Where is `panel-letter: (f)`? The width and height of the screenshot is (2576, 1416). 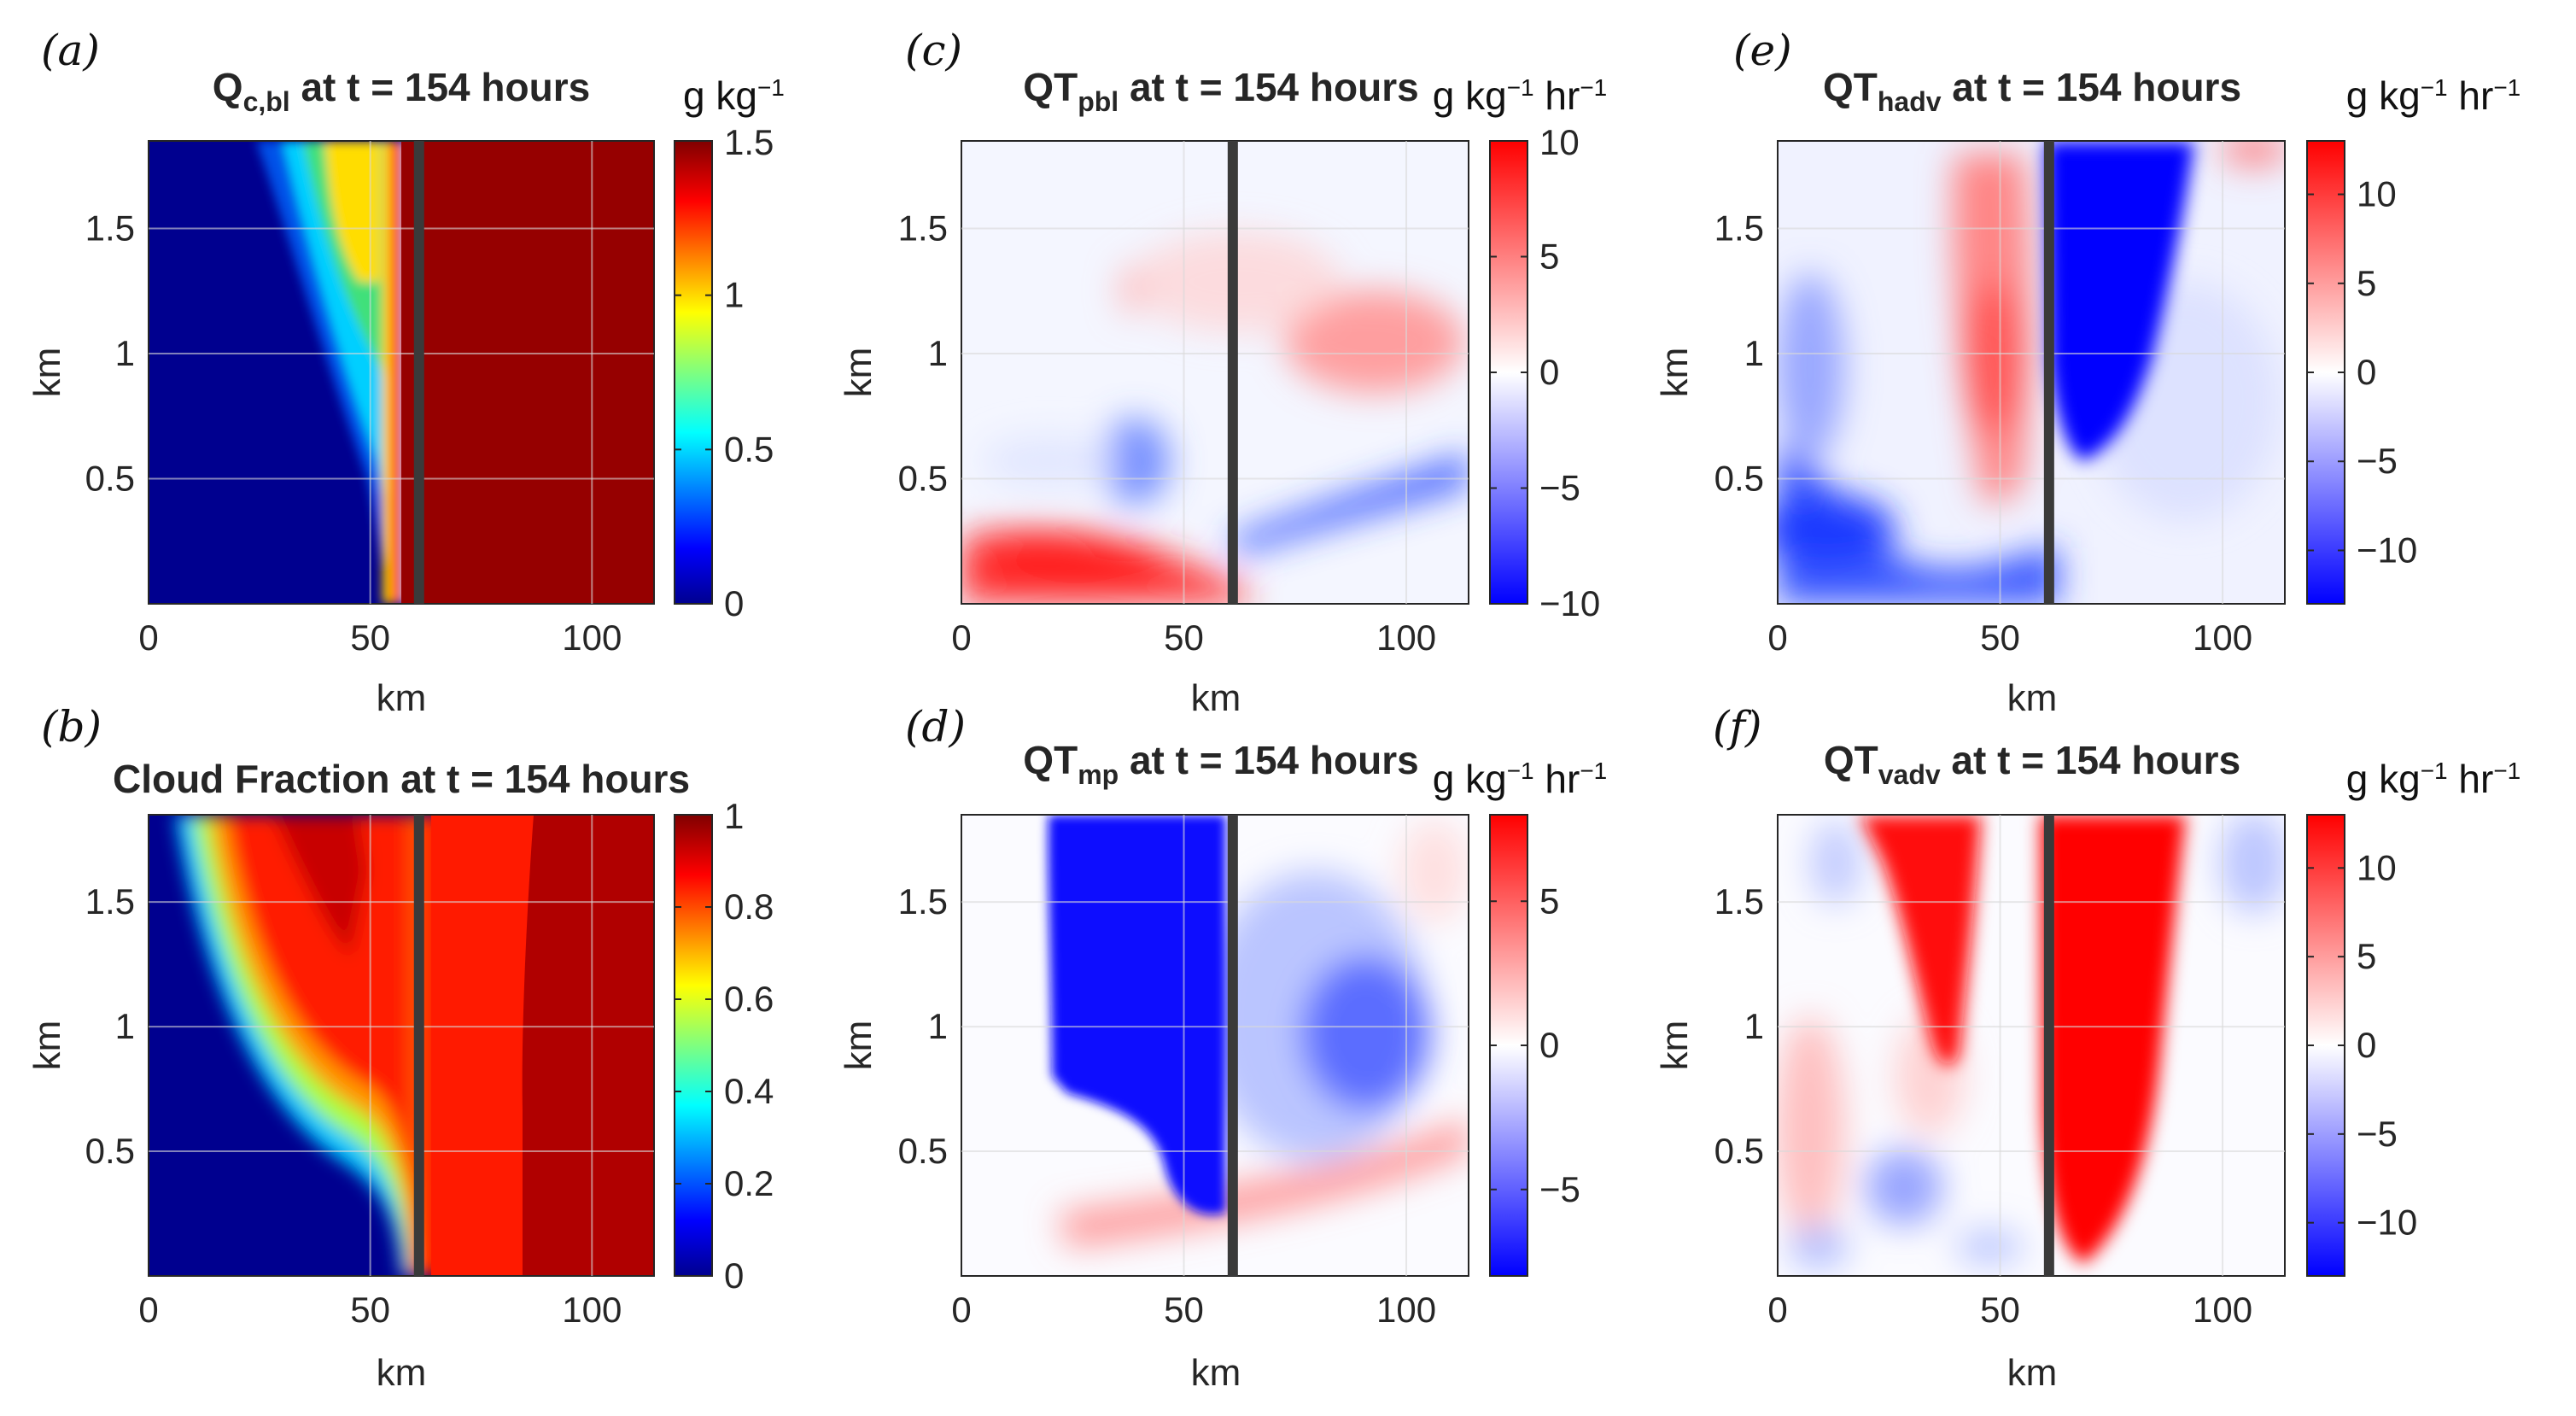 panel-letter: (f) is located at coordinates (1737, 727).